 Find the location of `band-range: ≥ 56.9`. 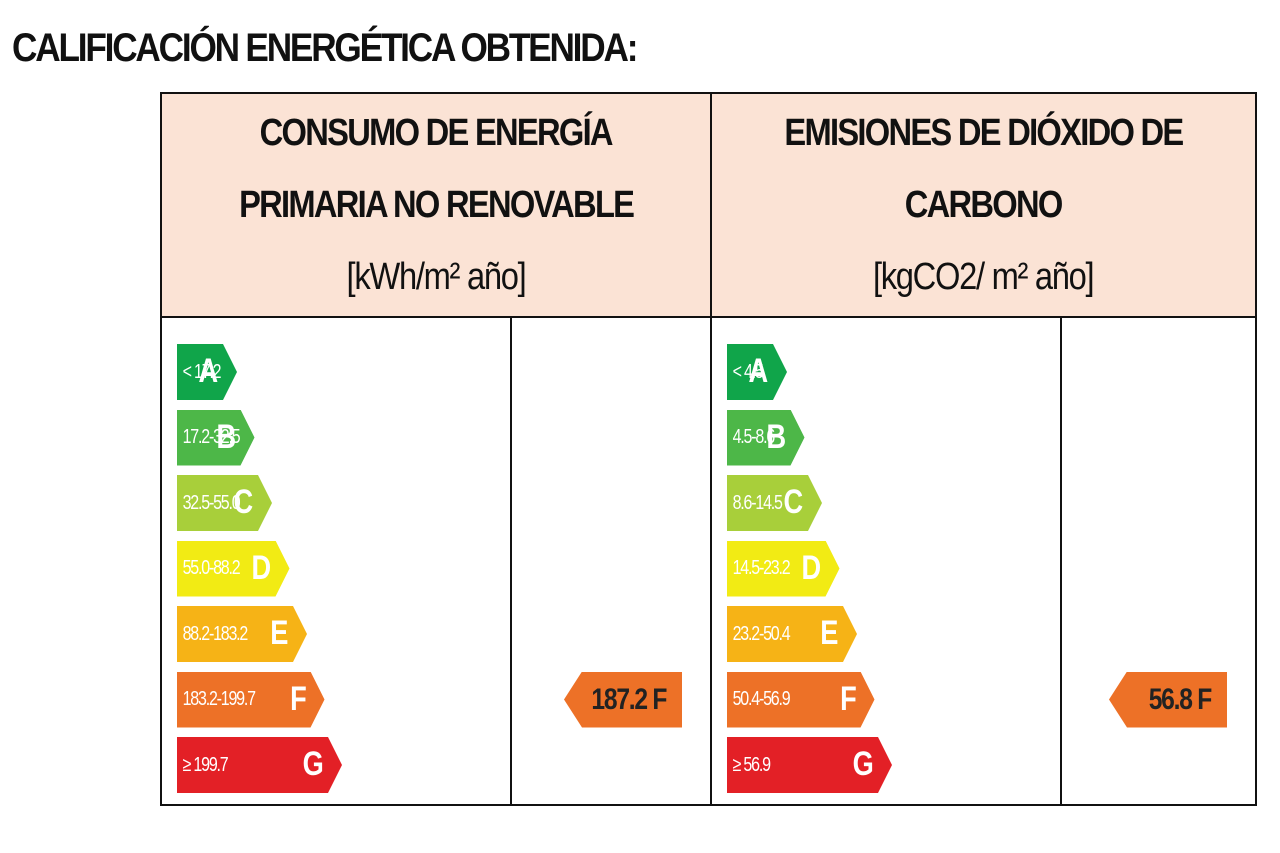

band-range: ≥ 56.9 is located at coordinates (751, 764).